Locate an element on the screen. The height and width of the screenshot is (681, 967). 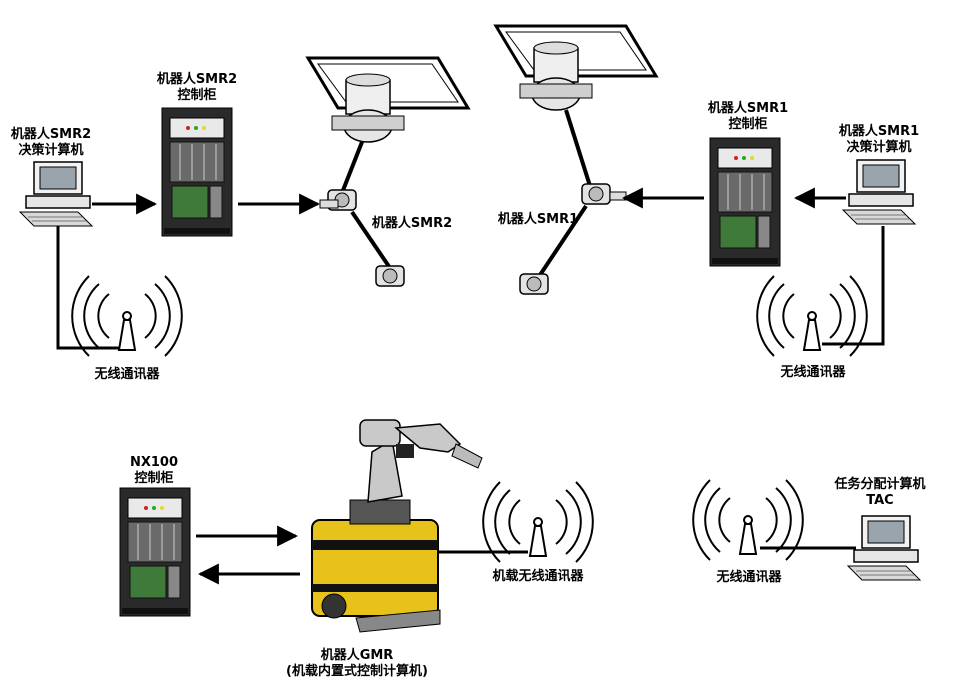
tac-pc-label: 任务分配计算机 TAC is located at coordinates (880, 492).